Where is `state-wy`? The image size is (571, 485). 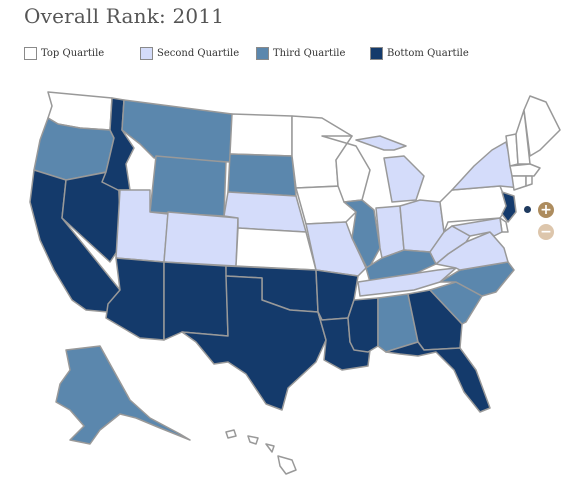
state-wy is located at coordinates (188, 186).